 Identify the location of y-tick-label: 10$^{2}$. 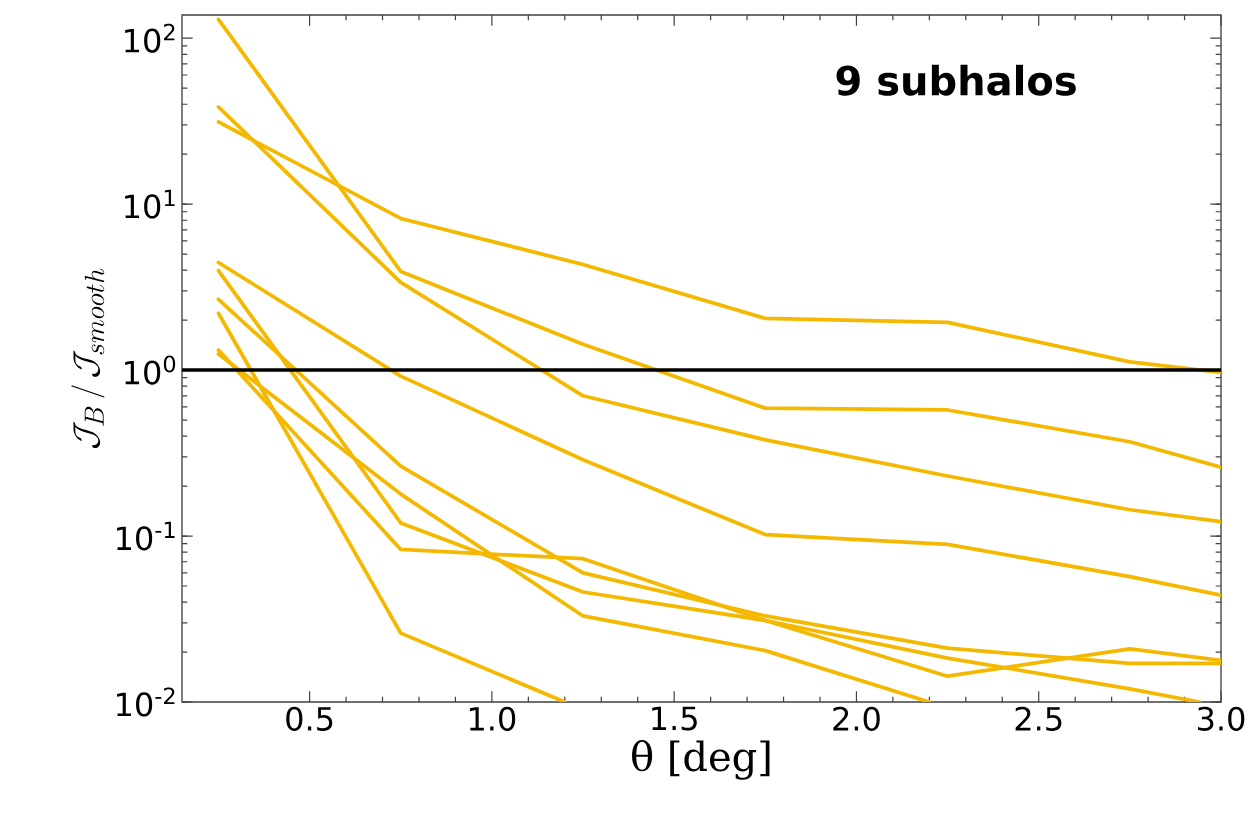
(150, 38).